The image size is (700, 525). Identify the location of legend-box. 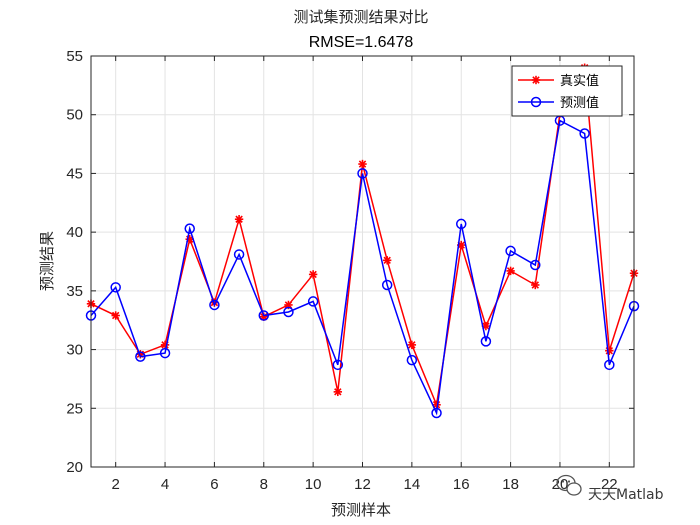
(567, 91).